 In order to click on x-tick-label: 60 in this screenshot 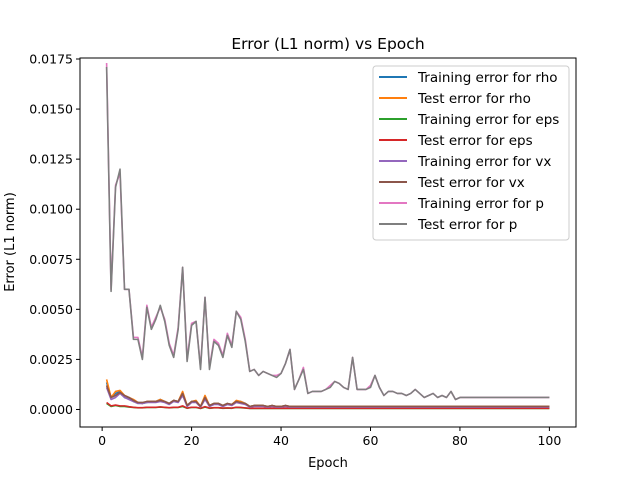, I will do `click(371, 440)`.